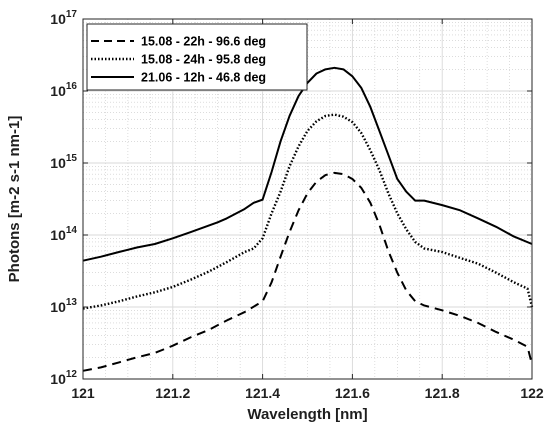 This screenshot has width=549, height=427. Describe the element at coordinates (203, 42) in the screenshot. I see `legend-label-1: 15.08 - 22h - 96.6 deg` at that location.